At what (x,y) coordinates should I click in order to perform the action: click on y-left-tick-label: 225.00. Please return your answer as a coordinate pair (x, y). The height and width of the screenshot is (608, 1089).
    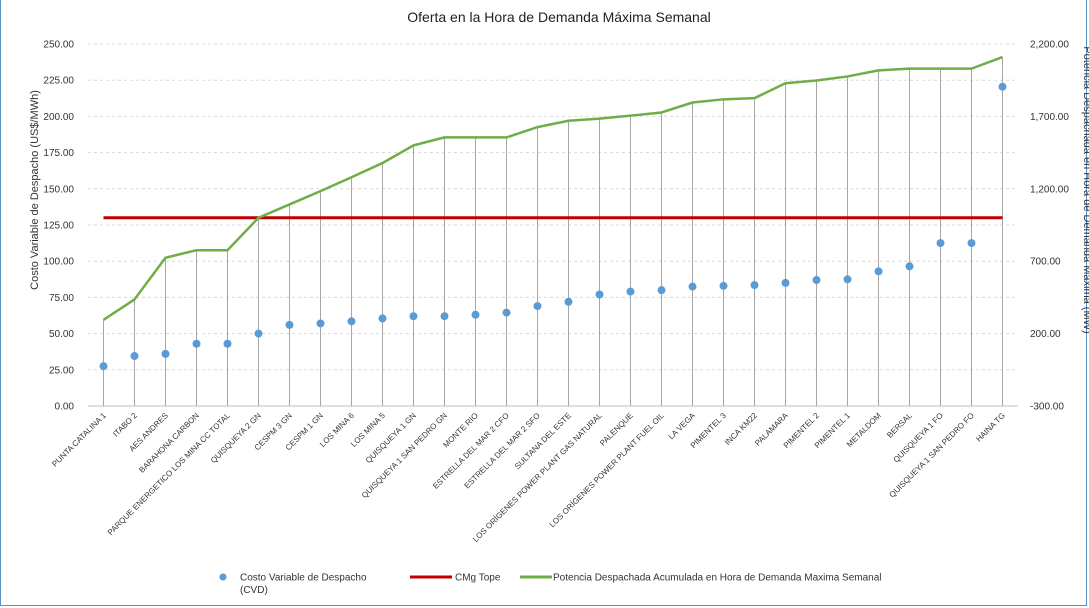
    Looking at the image, I should click on (58, 81).